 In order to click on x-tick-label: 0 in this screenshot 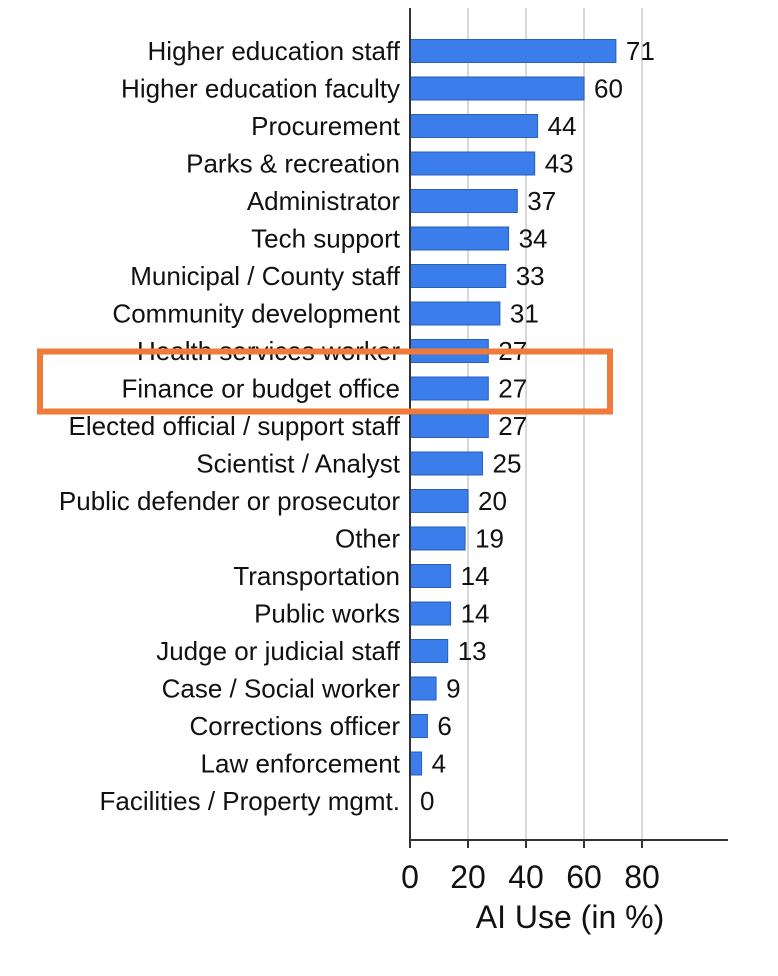, I will do `click(410, 877)`.